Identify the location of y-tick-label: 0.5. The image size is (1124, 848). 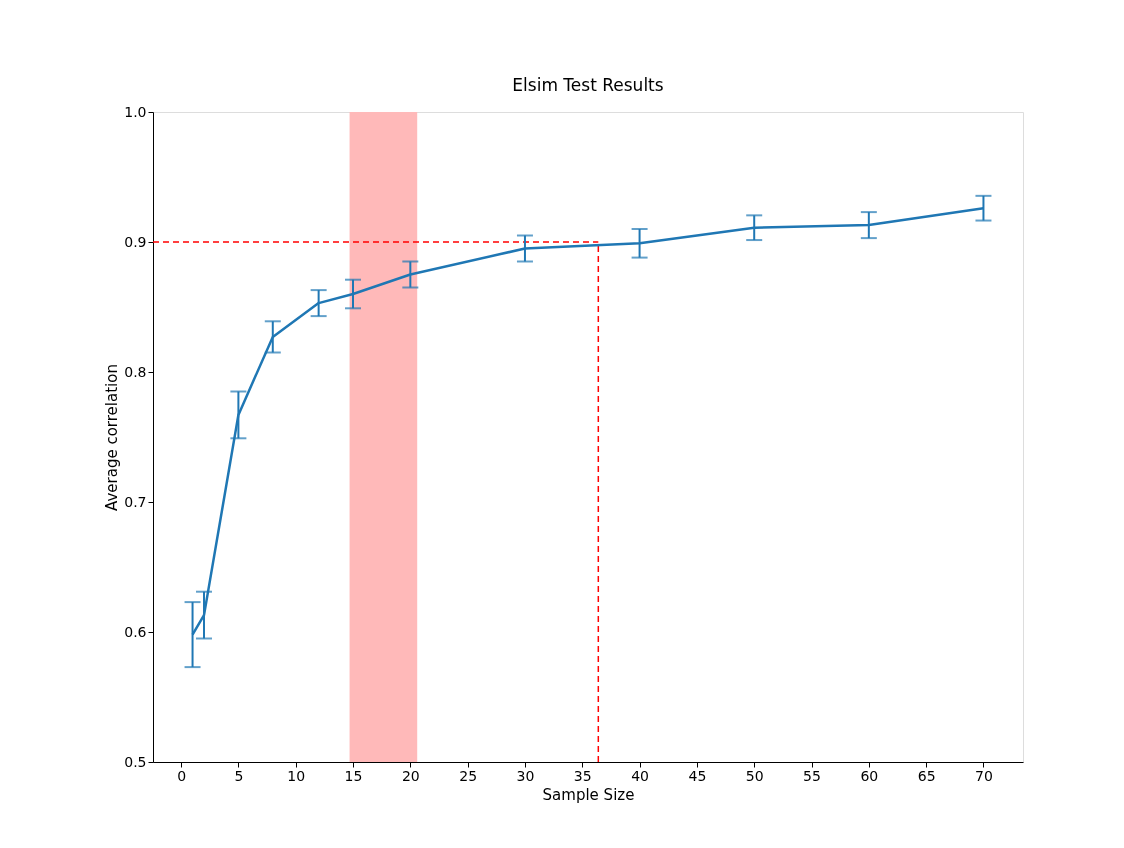
(135, 761).